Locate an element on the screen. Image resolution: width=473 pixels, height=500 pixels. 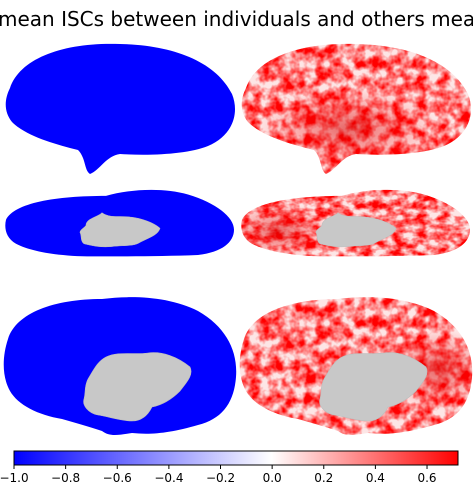
brain-panel-medial-r2c2 is located at coordinates (356, 223).